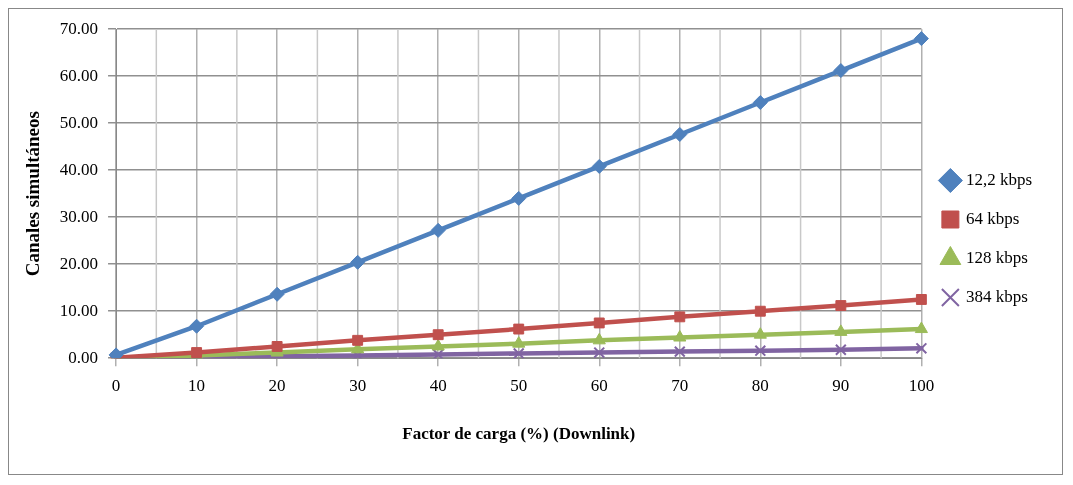 This screenshot has width=1073, height=485. Describe the element at coordinates (519, 385) in the screenshot. I see `x-tick-label: 50` at that location.